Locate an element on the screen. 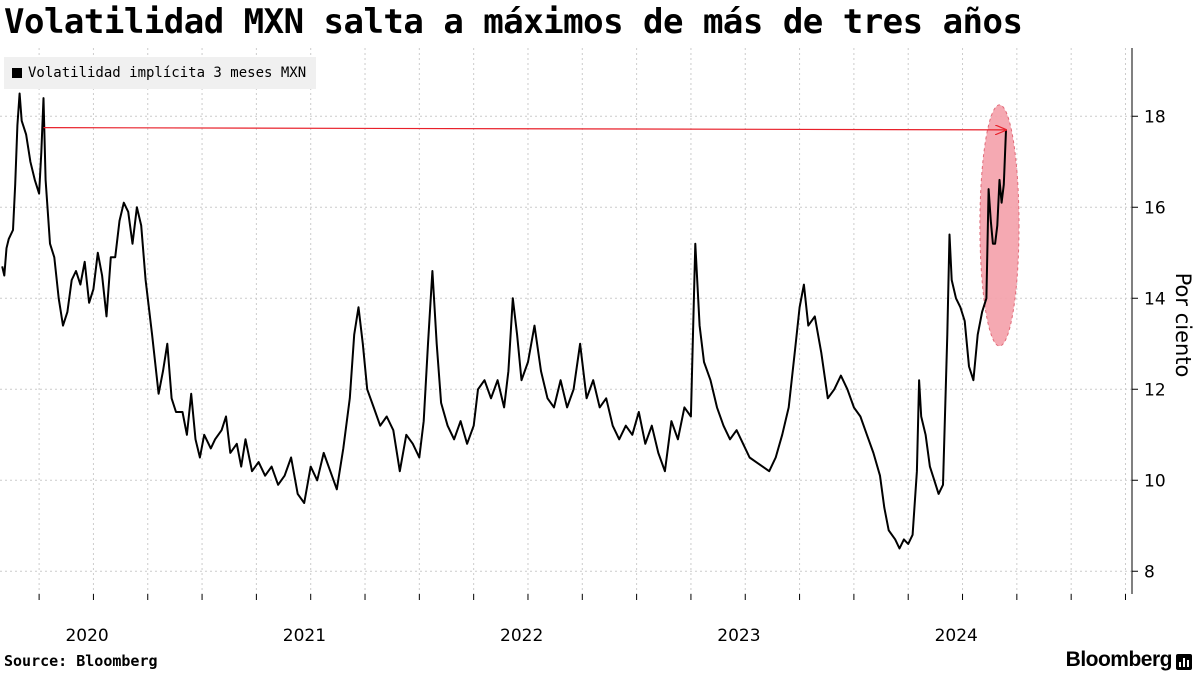  x-tick-label: 2022 is located at coordinates (521, 636).